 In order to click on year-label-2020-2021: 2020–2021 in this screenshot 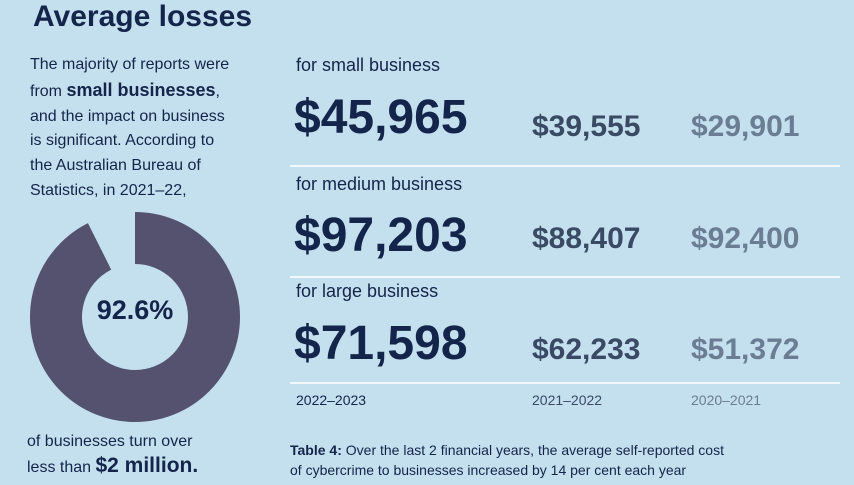, I will do `click(726, 400)`.